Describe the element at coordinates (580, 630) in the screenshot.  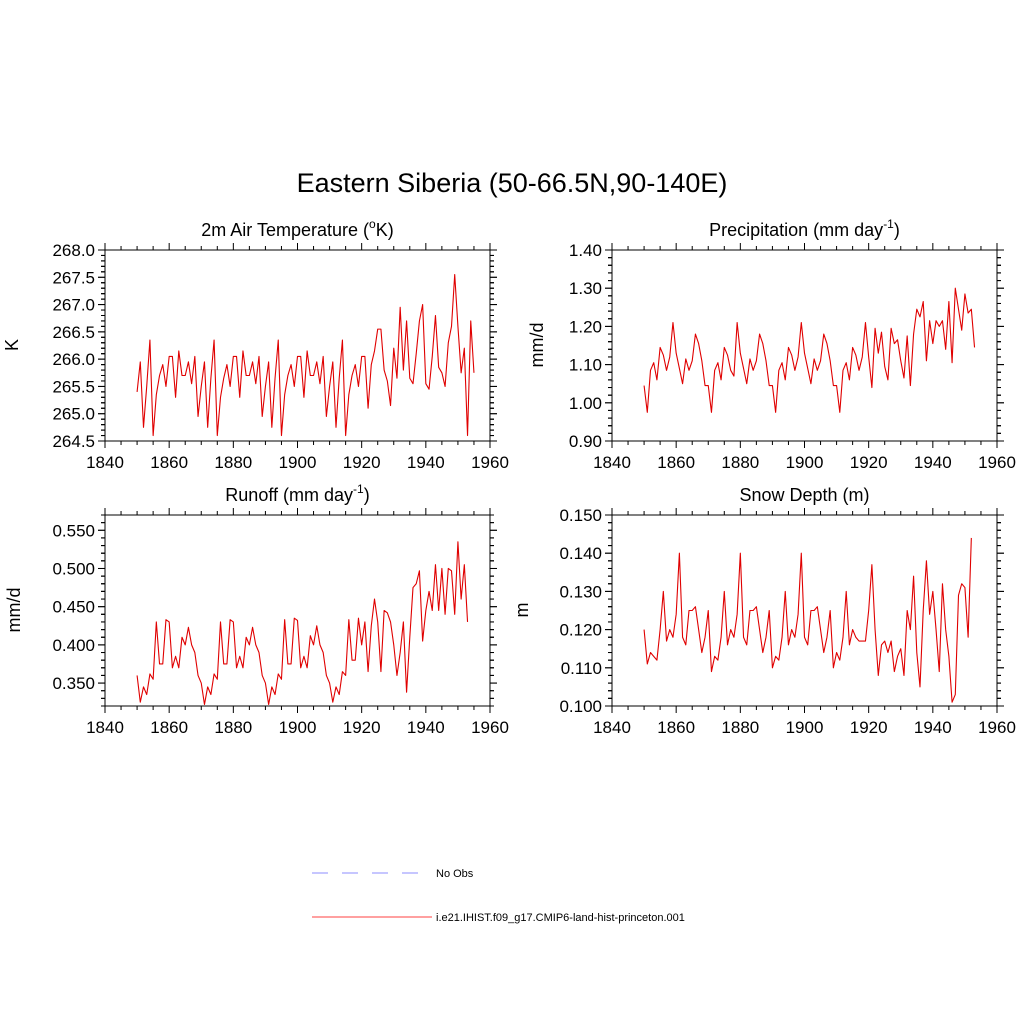
I see `y-tick-label: 0.120` at that location.